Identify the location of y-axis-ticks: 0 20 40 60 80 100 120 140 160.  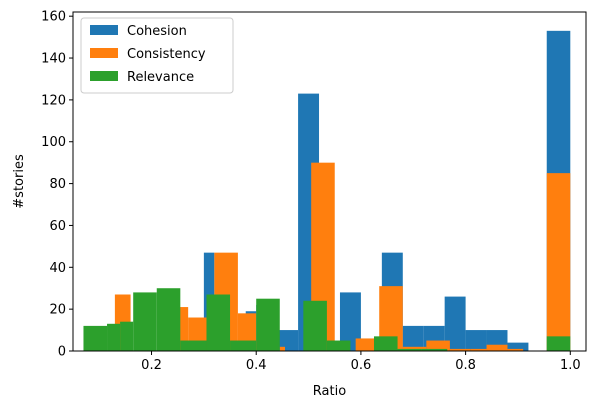
(57, 185).